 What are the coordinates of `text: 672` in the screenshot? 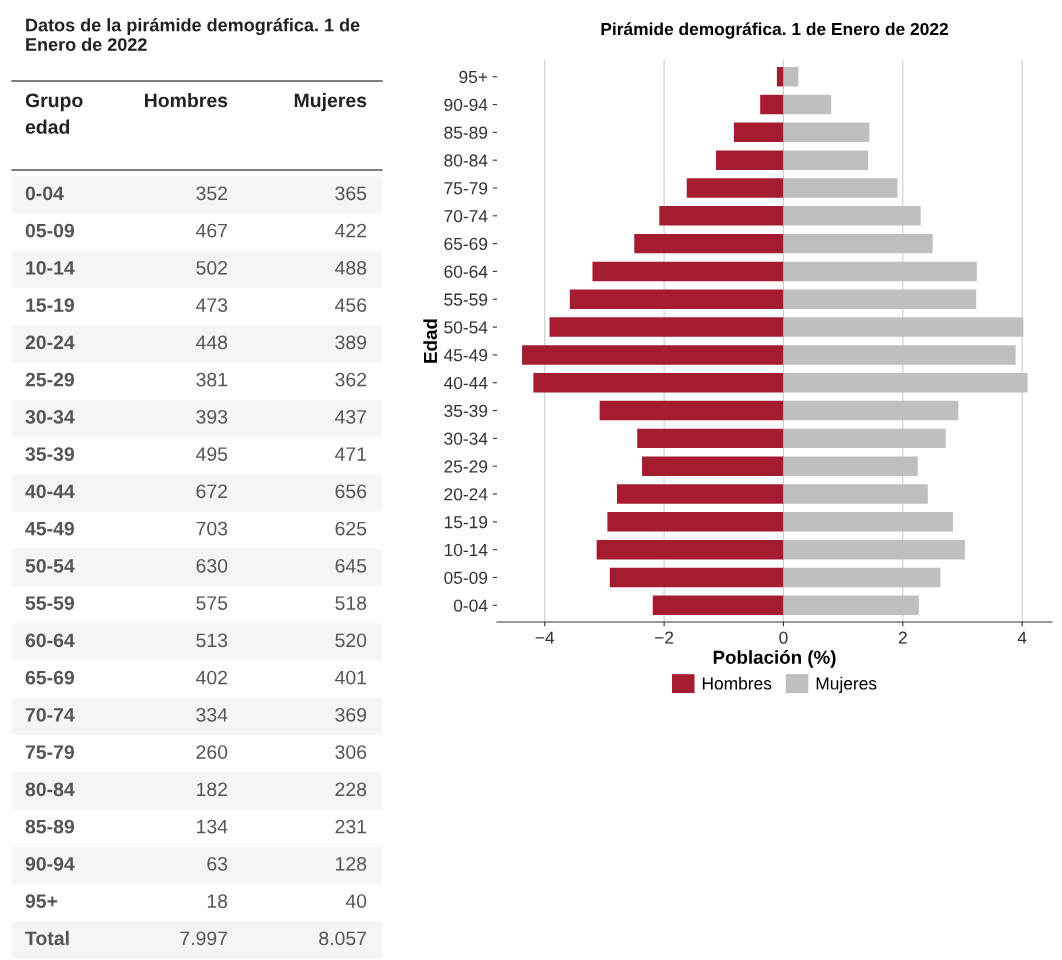 It's located at (212, 491).